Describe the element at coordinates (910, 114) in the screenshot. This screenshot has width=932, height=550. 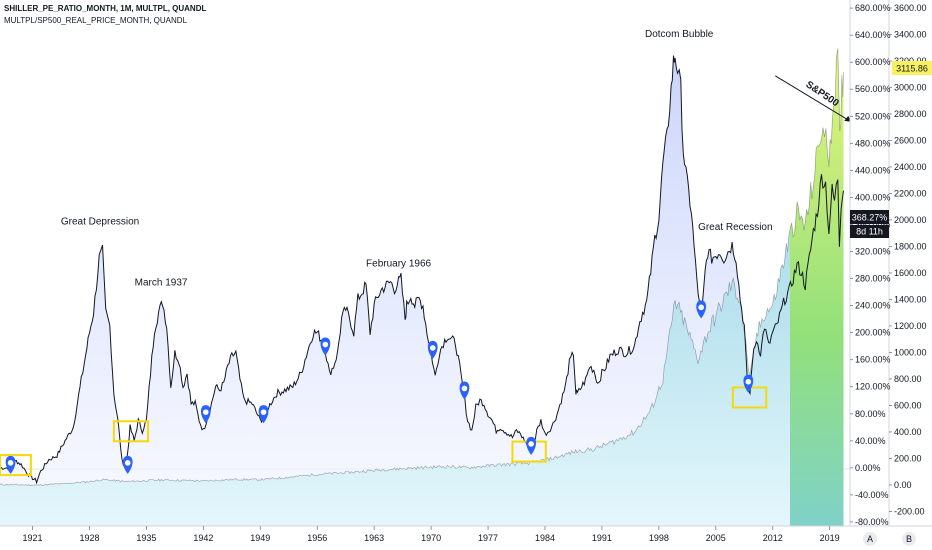
I see `price-tick-label: 2800.00` at that location.